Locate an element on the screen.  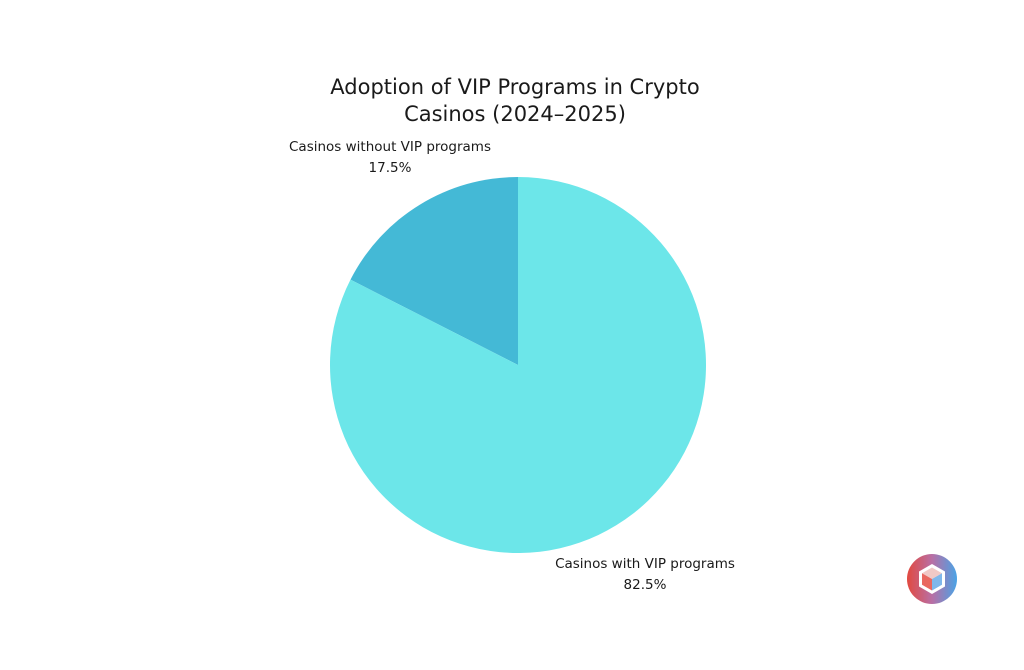
chart-title-line-2: Casinos (2024–2025) is located at coordinates (515, 114).